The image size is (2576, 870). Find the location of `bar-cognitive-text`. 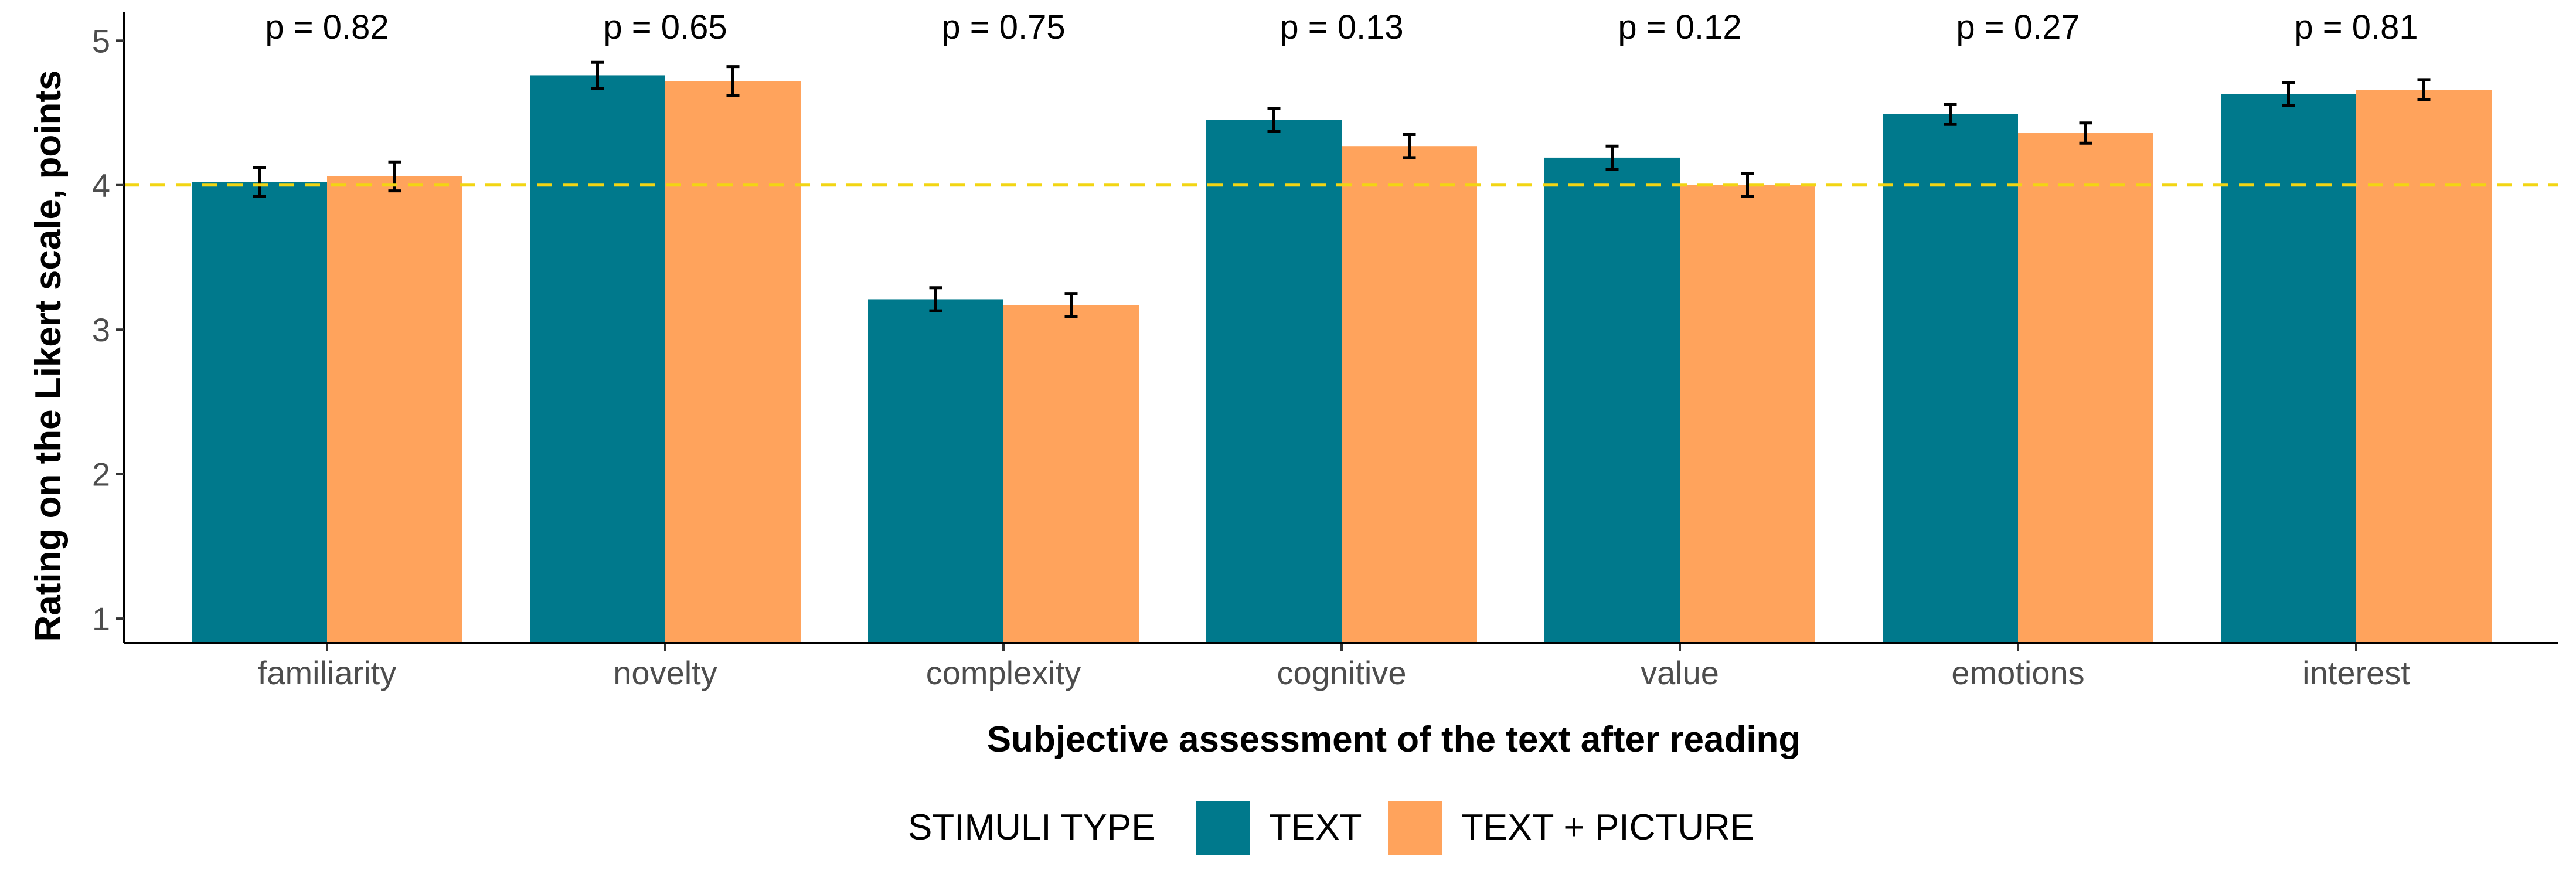

bar-cognitive-text is located at coordinates (1274, 381).